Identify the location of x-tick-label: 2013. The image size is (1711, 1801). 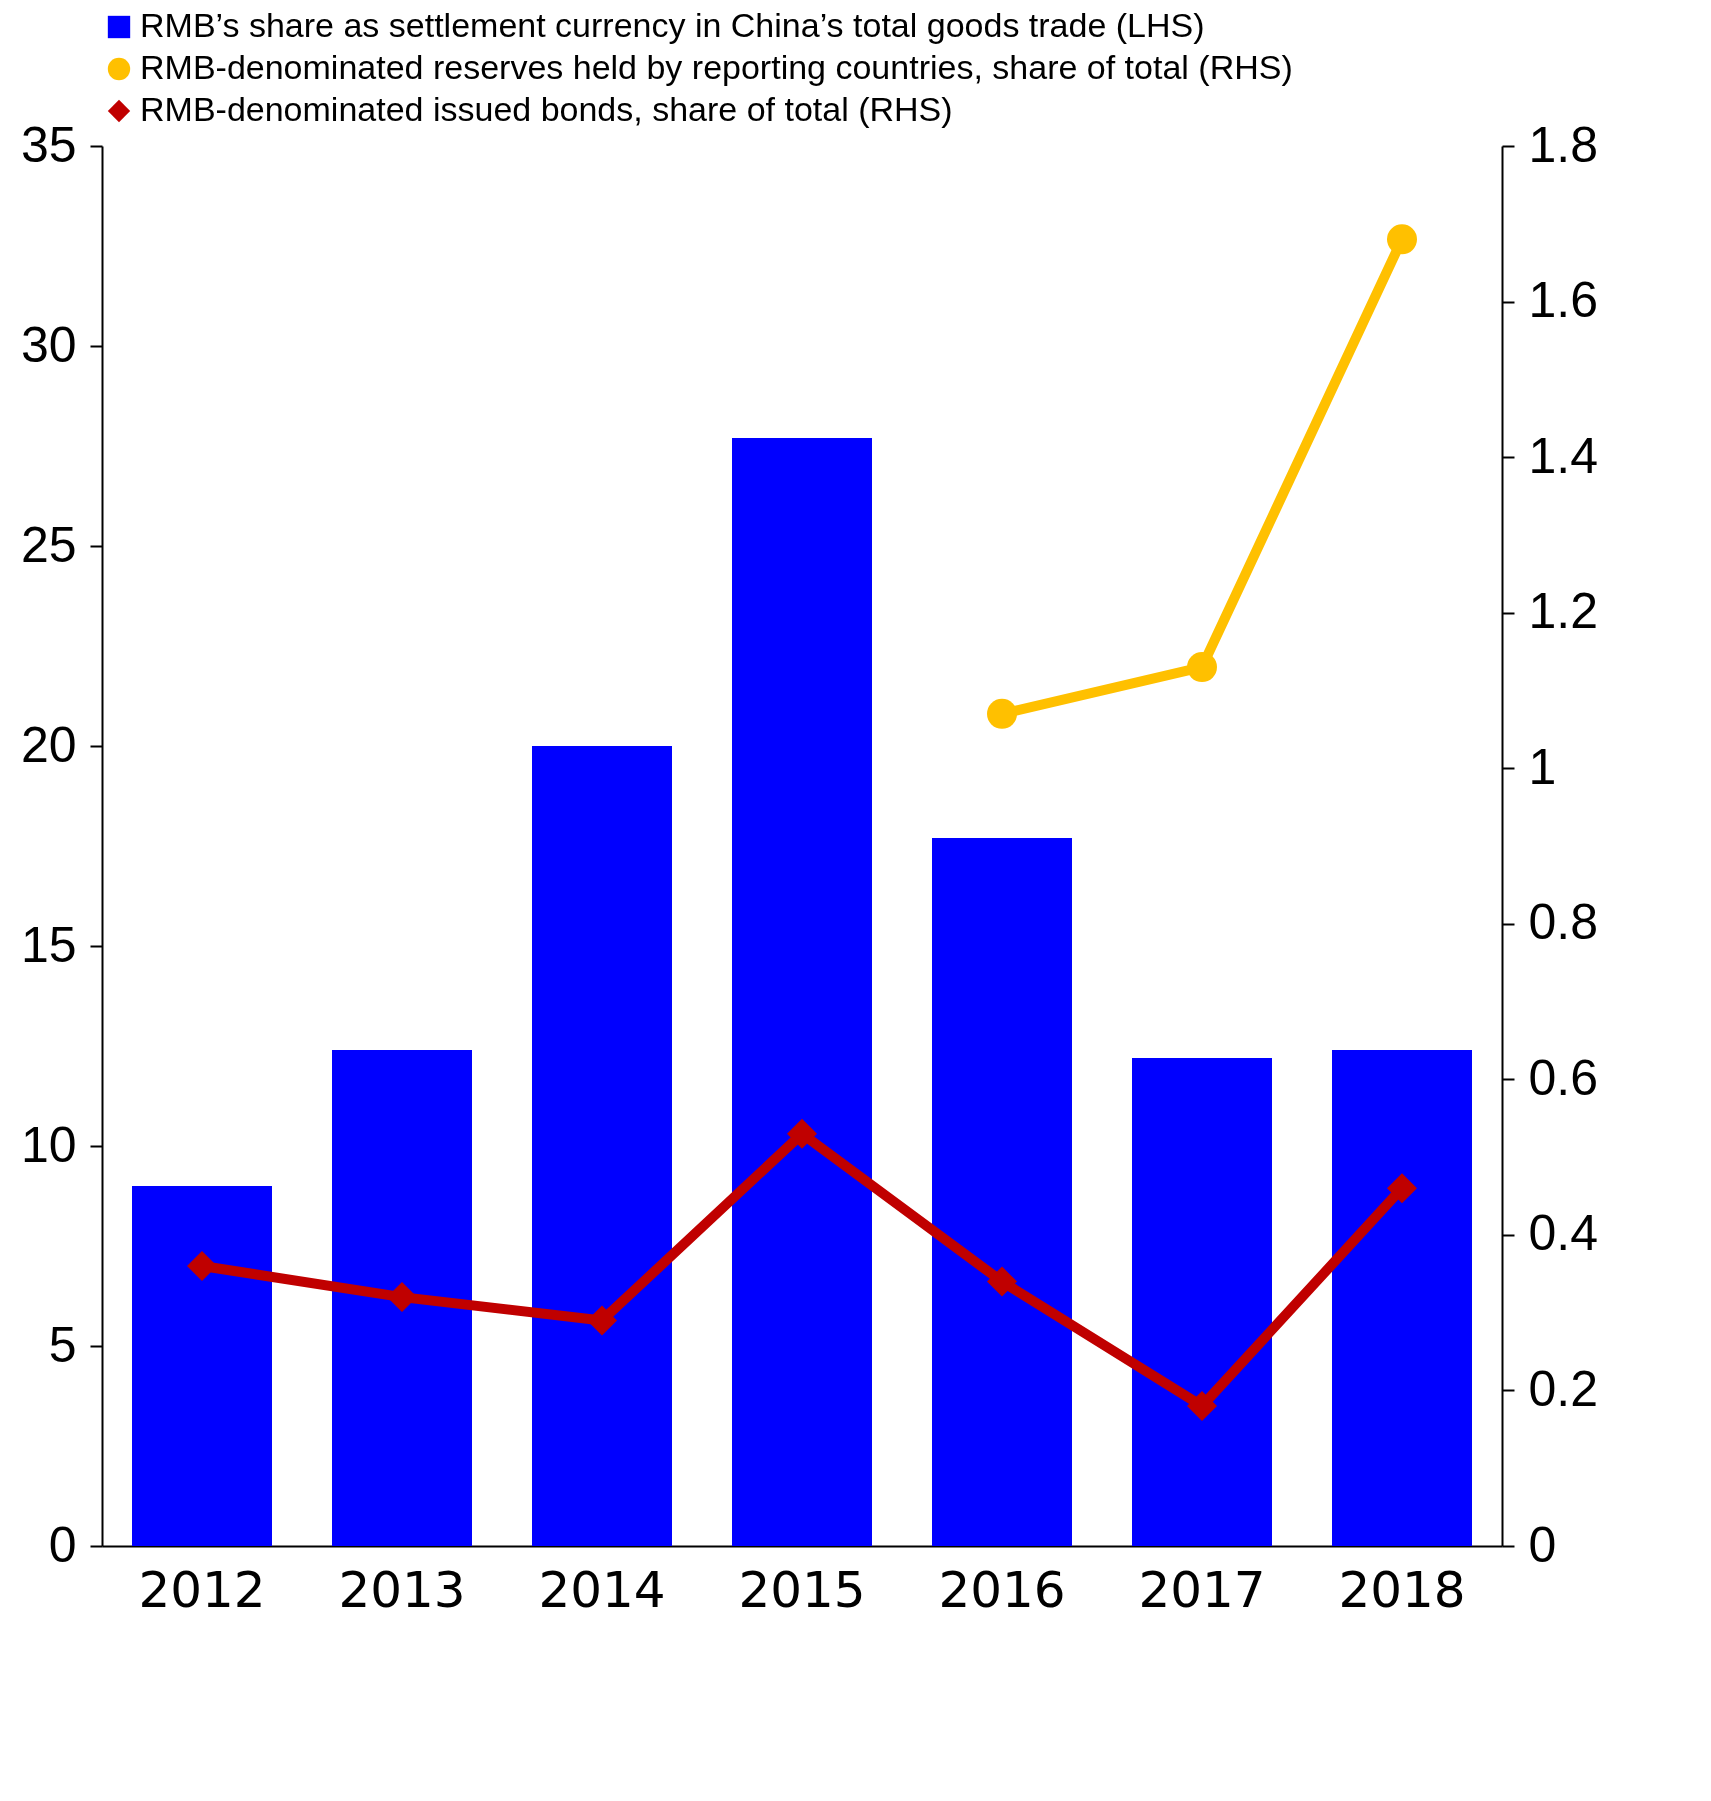
(402, 1589).